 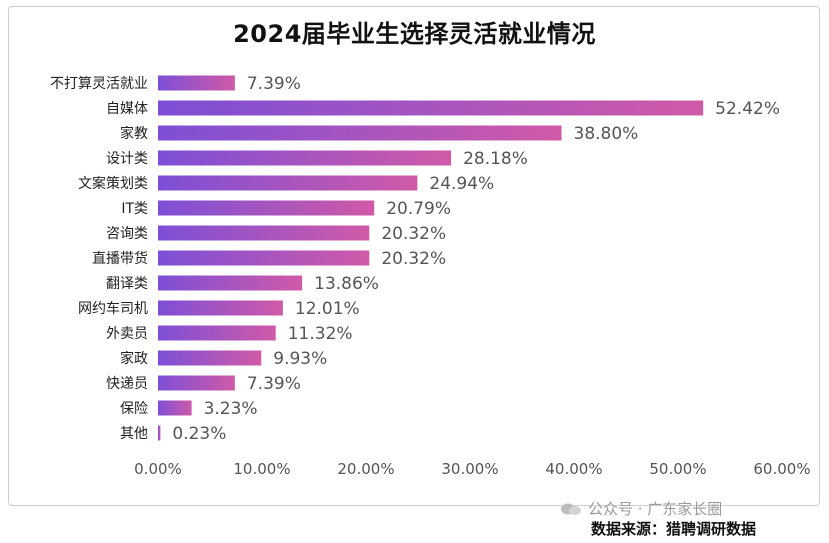 I want to click on x-tick-label: 60.00%, so click(x=781, y=469).